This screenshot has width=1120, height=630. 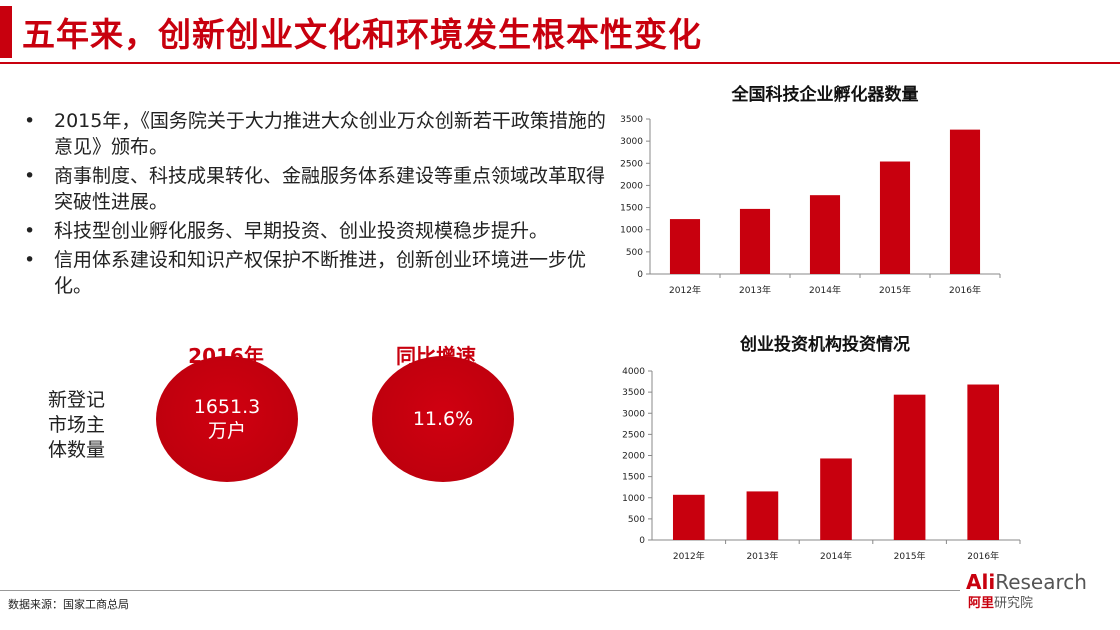 What do you see at coordinates (320, 273) in the screenshot?
I see `bullet-text: 信用体系建设和知识产权保护不断推进，创新创业环境进一步优化。` at bounding box center [320, 273].